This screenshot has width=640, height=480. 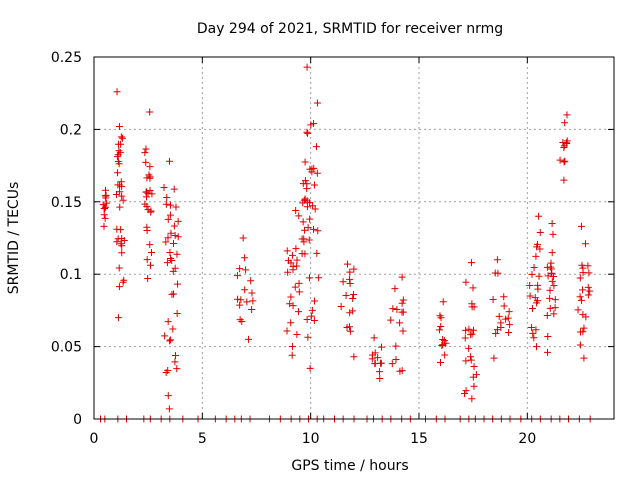 I want to click on y-axis-label: SRMTID / TECUs, so click(x=14, y=238).